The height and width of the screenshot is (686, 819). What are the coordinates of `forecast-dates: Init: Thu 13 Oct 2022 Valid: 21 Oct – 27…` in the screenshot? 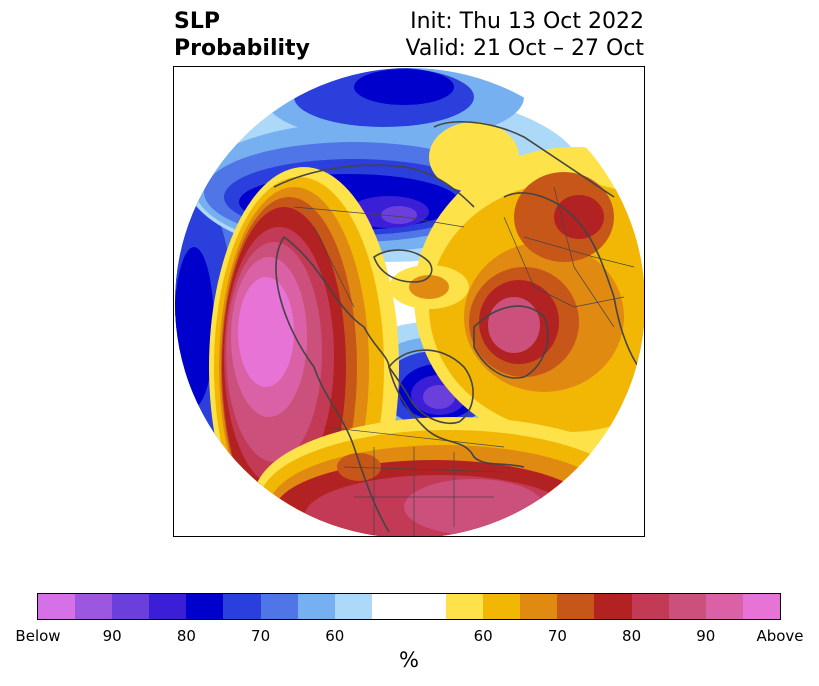 It's located at (525, 35).